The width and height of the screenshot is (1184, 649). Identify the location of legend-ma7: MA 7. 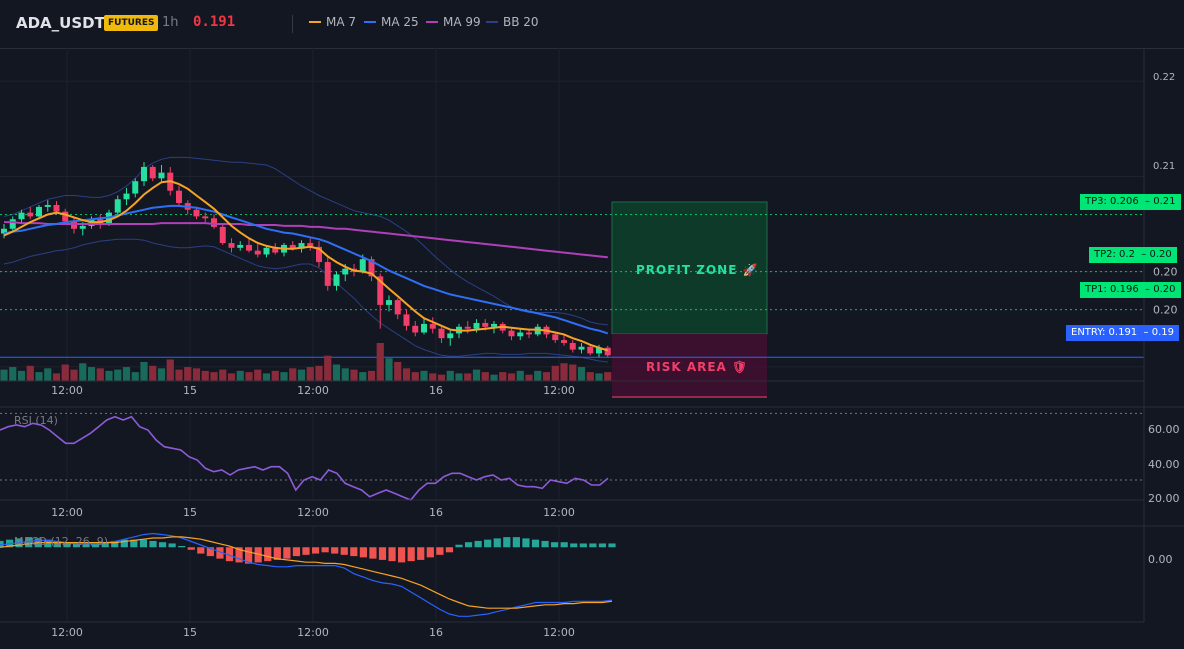
(332, 22).